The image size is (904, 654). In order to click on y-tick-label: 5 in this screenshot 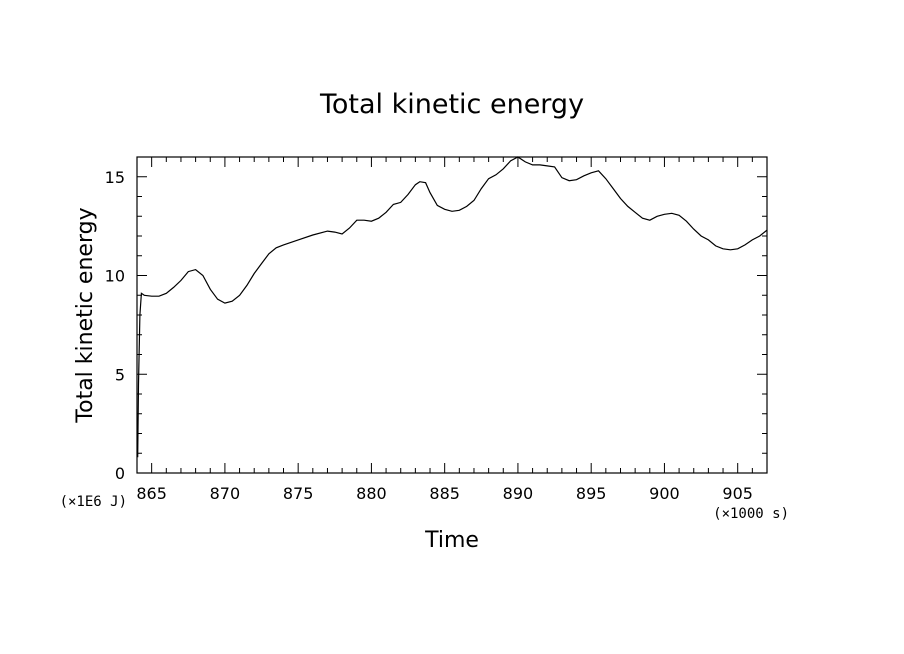, I will do `click(120, 374)`.